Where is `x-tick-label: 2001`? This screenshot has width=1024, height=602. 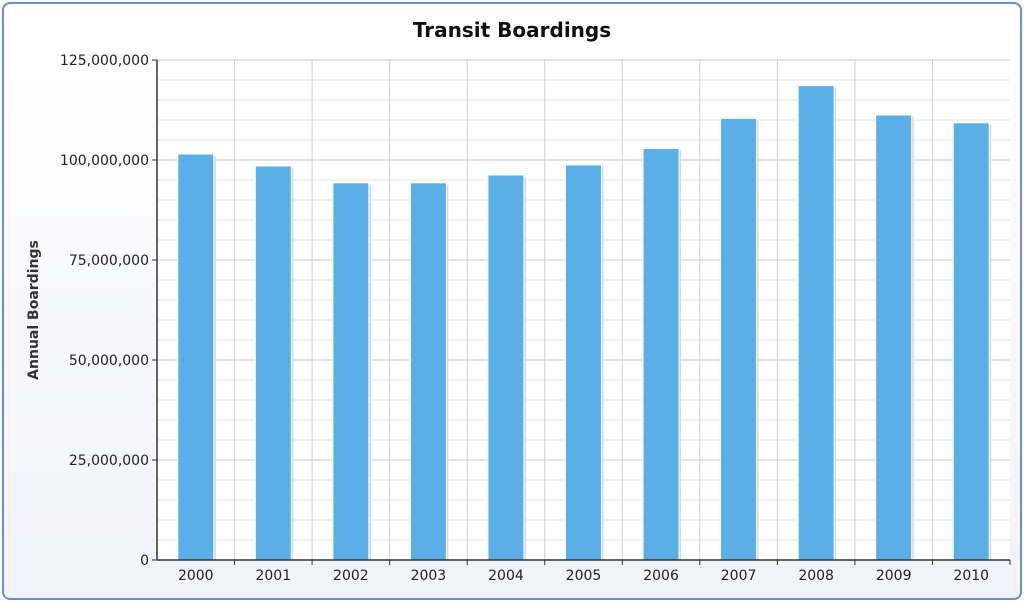
x-tick-label: 2001 is located at coordinates (273, 576).